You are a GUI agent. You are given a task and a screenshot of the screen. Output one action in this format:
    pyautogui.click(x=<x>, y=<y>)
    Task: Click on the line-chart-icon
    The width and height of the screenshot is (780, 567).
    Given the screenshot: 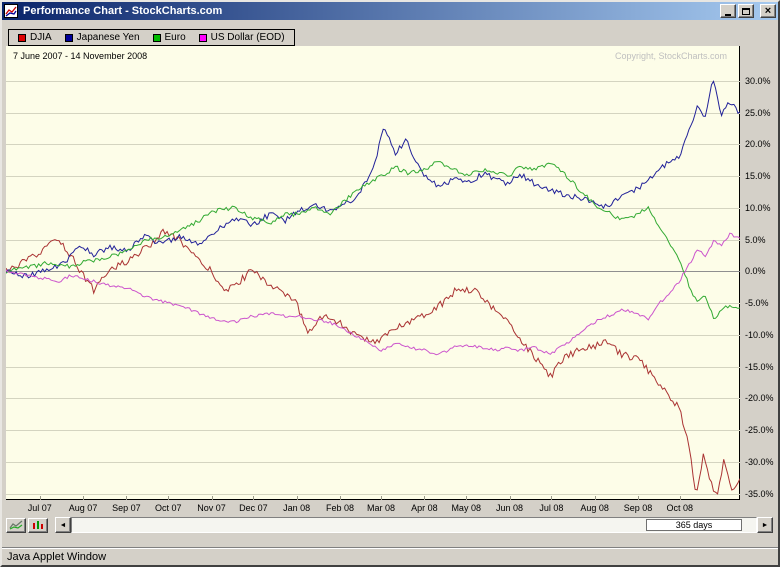 What is the action you would take?
    pyautogui.click(x=16, y=525)
    